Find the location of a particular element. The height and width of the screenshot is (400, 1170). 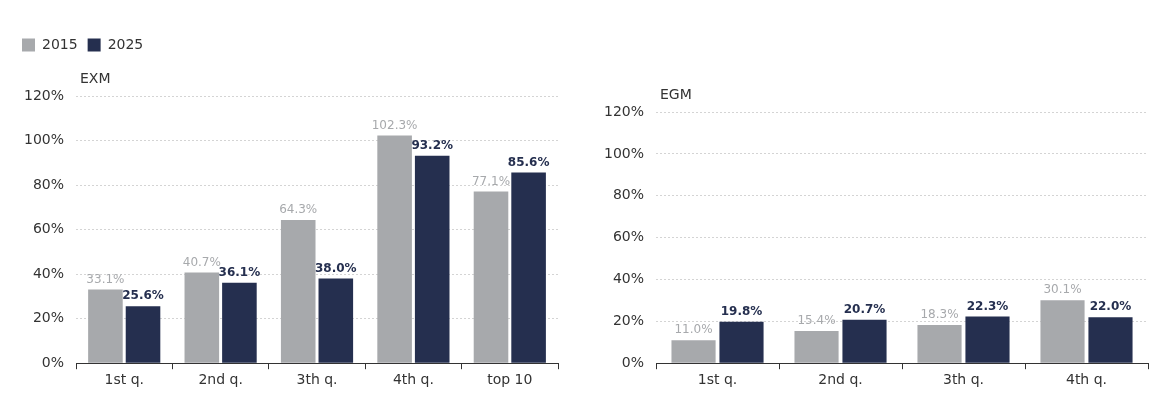

legend-label: 2015 is located at coordinates (60, 43).